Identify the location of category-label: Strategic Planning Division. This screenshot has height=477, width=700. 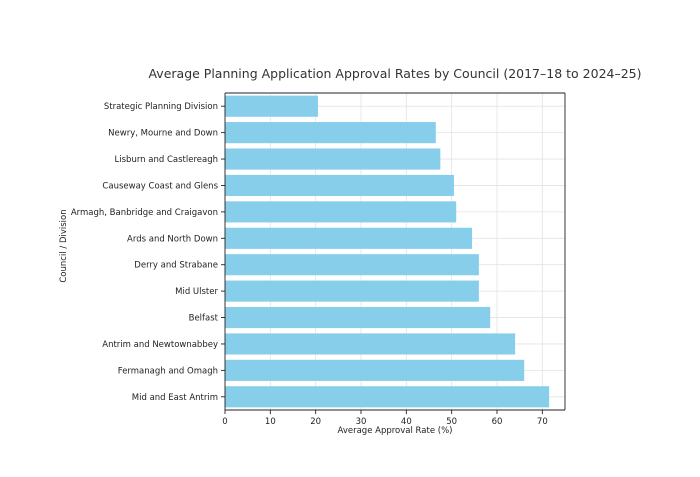
(161, 107).